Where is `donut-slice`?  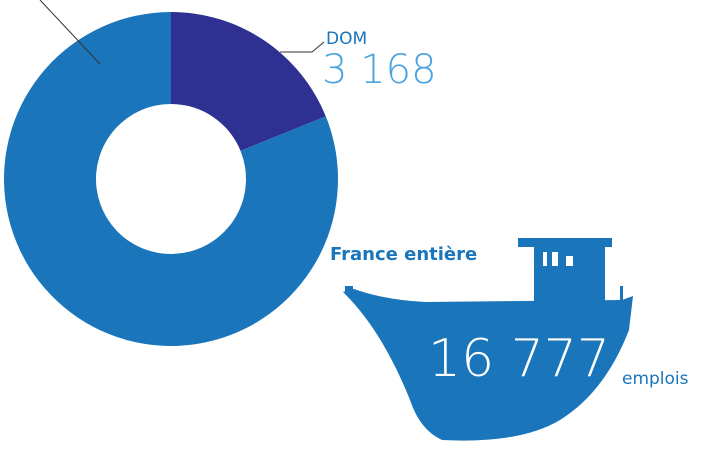
donut-slice is located at coordinates (248, 81).